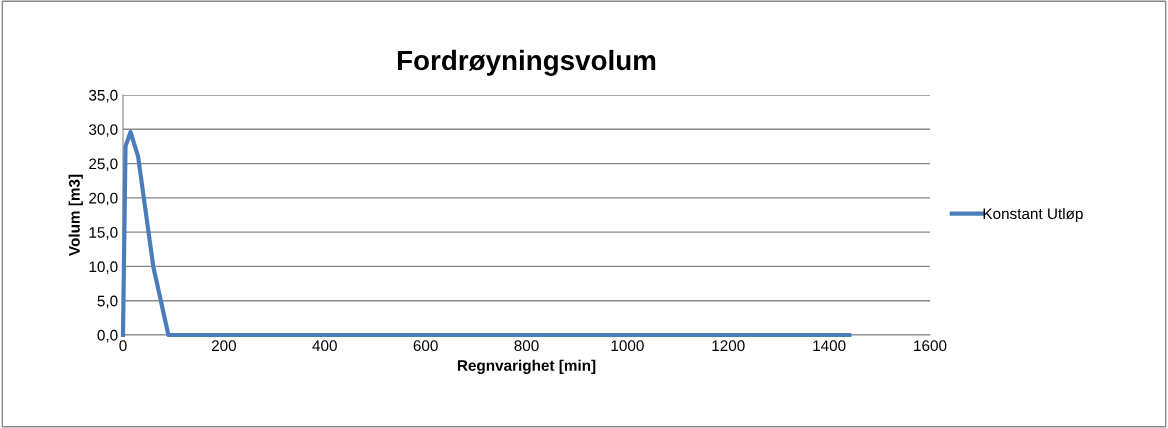 Image resolution: width=1168 pixels, height=428 pixels. I want to click on legend-label: Konstant Utløp, so click(1033, 215).